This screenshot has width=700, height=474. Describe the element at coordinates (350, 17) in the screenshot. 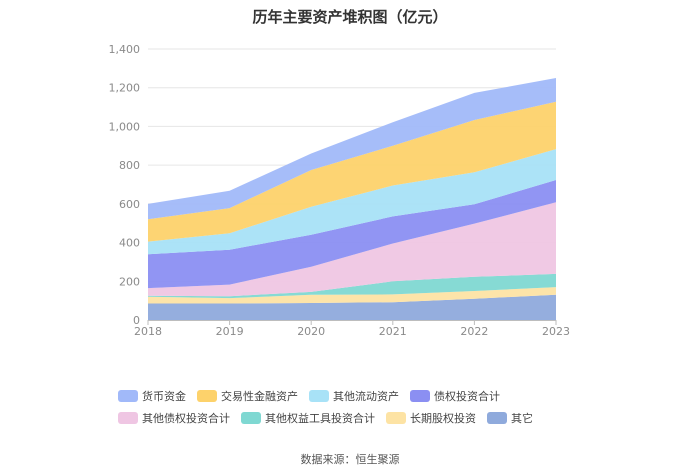

I see `chart-title: 历年主要资产堆积图（亿元）` at that location.